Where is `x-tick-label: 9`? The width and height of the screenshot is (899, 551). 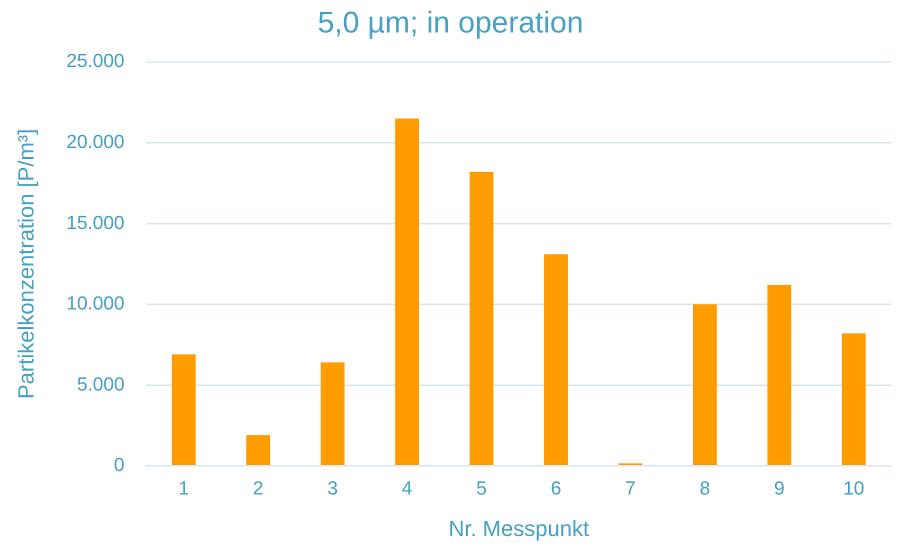
x-tick-label: 9 is located at coordinates (779, 489).